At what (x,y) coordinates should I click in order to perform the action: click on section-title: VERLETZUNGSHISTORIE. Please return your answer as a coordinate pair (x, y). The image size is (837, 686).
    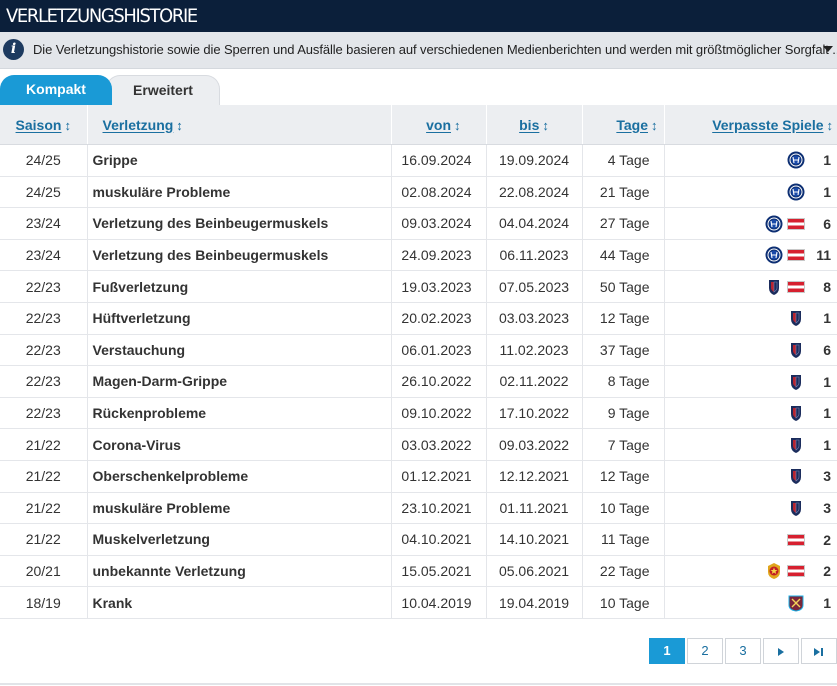
    Looking at the image, I should click on (102, 16).